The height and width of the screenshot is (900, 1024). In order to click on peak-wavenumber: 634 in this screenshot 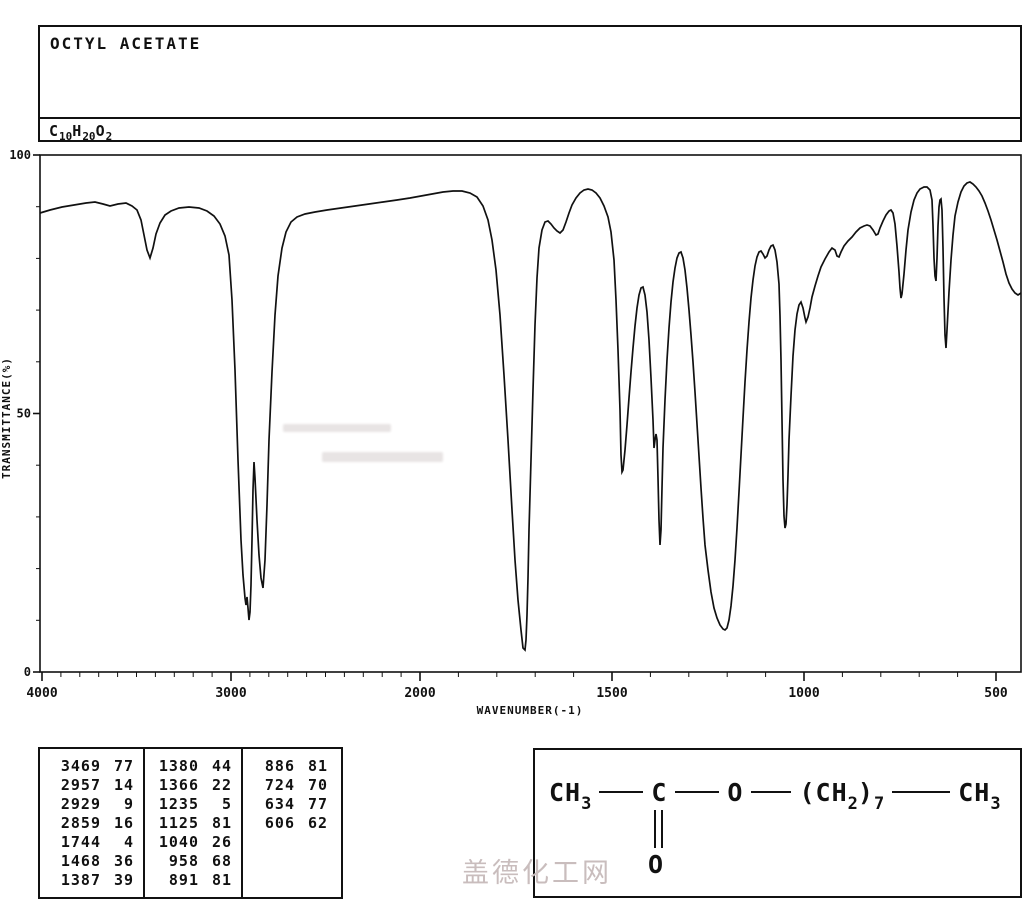, I will do `click(279, 804)`.